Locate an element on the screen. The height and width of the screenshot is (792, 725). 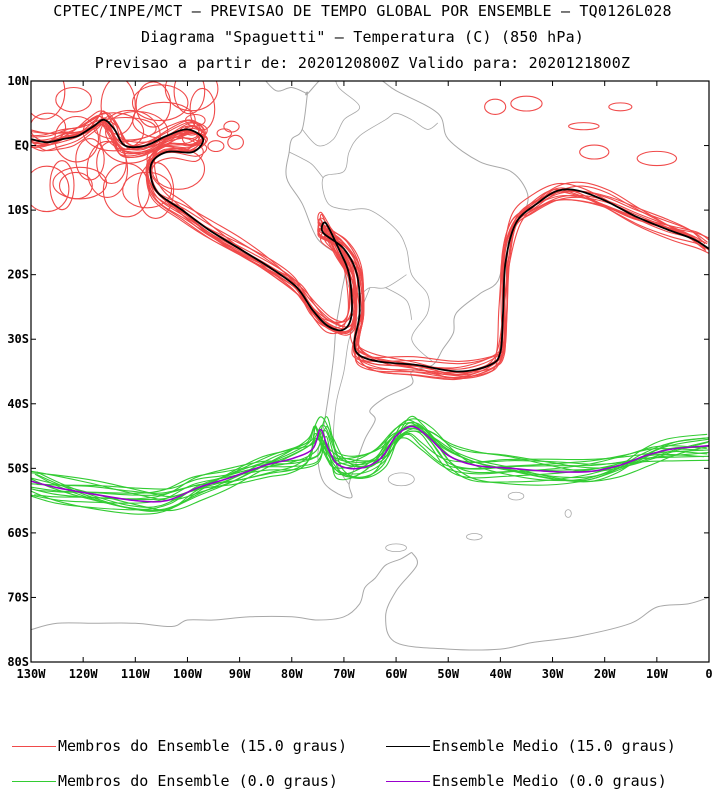
lat-tick-label: 30S is located at coordinates (18, 339).